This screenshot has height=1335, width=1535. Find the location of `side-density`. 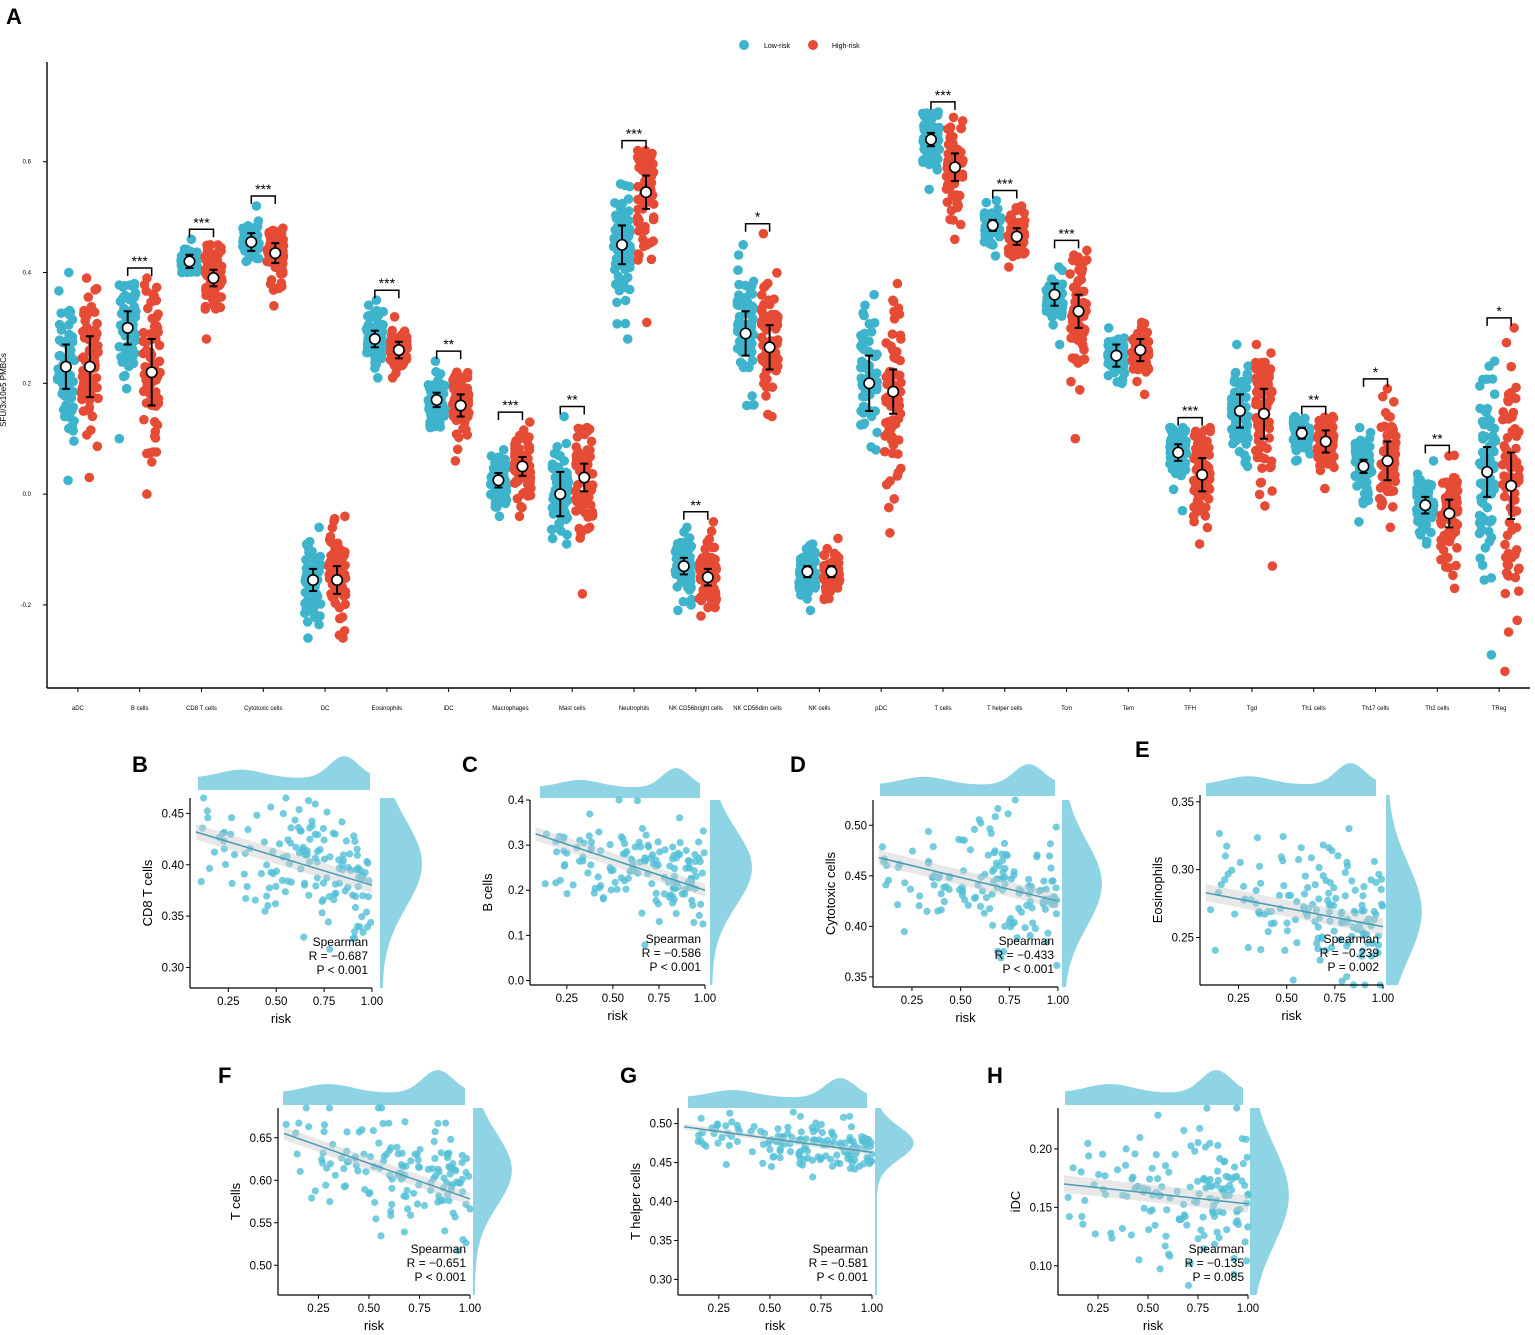

side-density is located at coordinates (894, 1201).